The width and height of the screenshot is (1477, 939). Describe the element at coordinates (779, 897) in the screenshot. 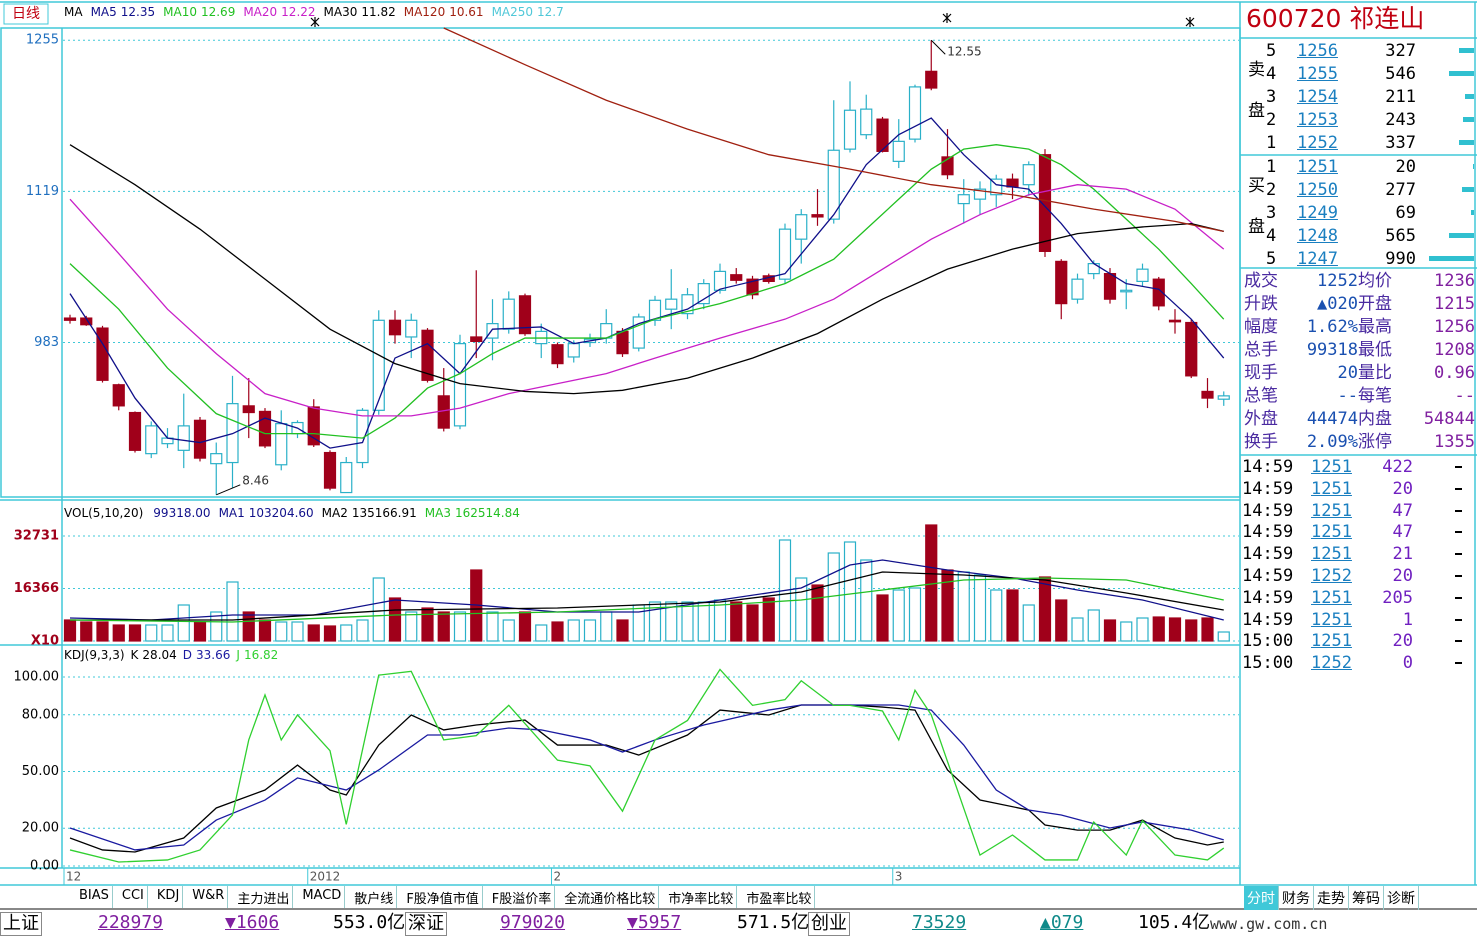

I see `tab: 市盈率比较` at that location.